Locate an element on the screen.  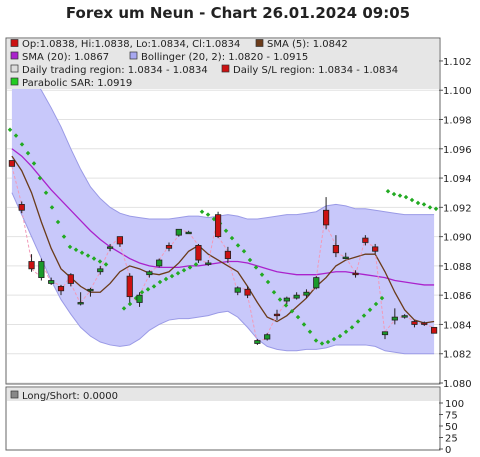
y-tick-label: 1.088 is located at coordinates (457, 267).